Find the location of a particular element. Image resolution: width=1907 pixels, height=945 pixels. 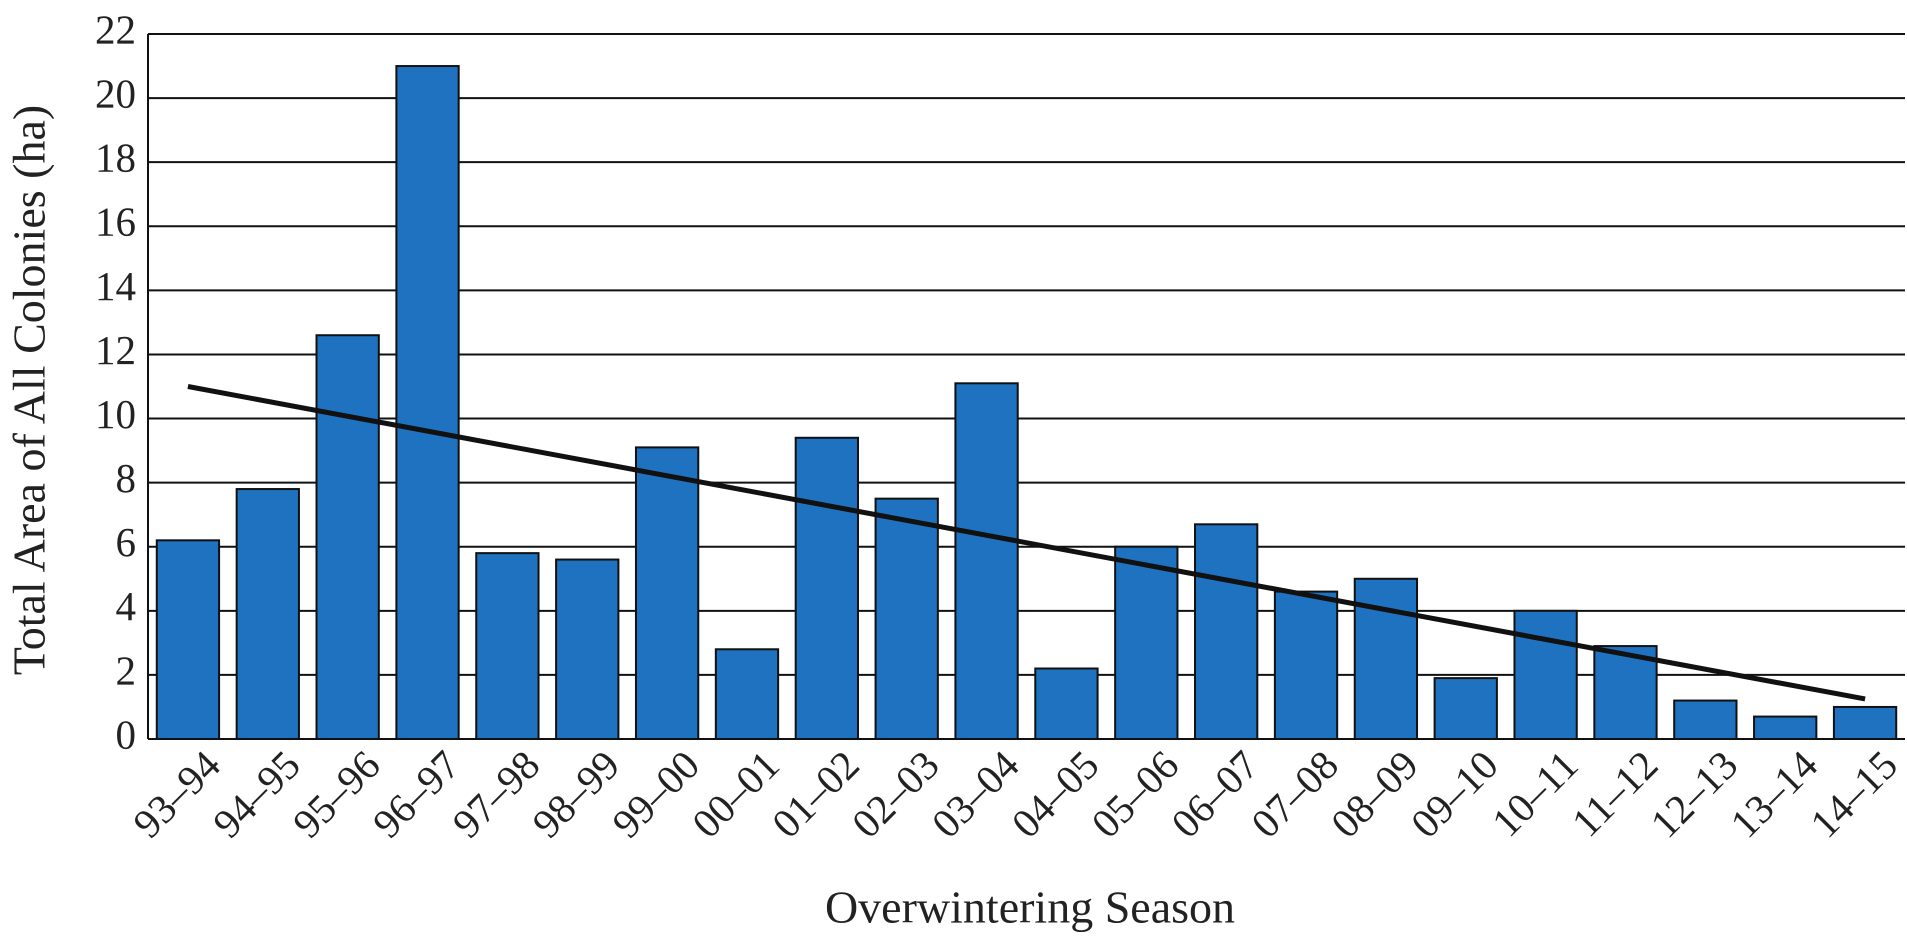

y-tick-label: 0 is located at coordinates (126, 734).